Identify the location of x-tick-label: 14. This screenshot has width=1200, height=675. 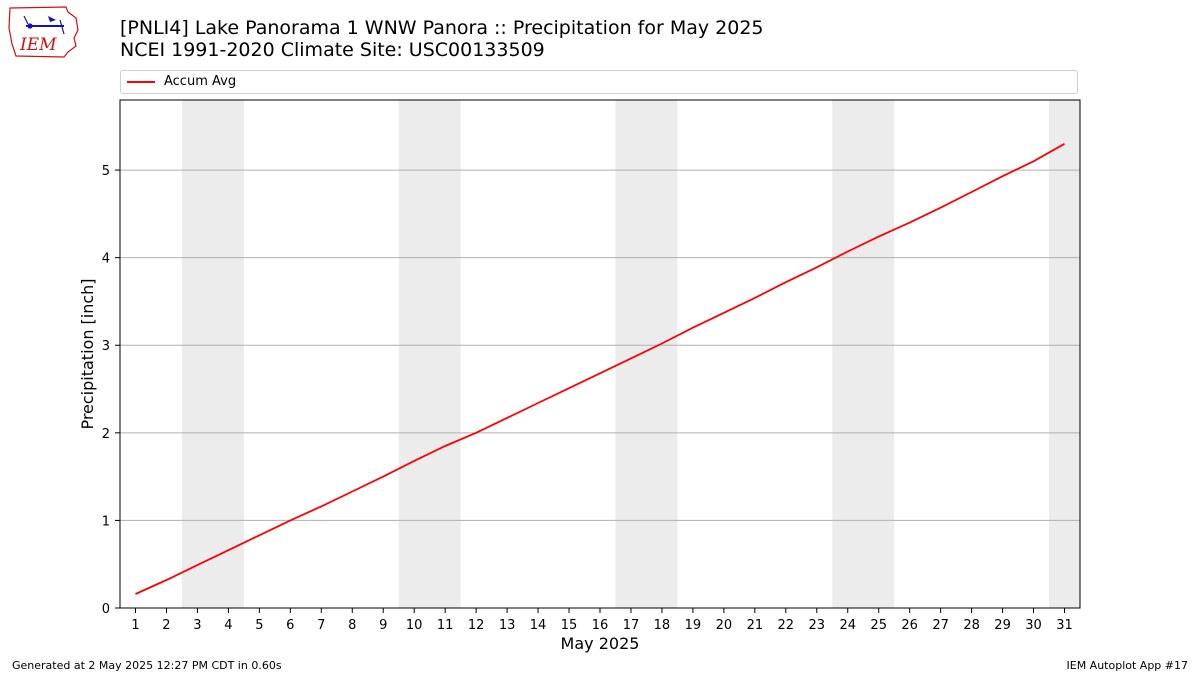
(538, 625).